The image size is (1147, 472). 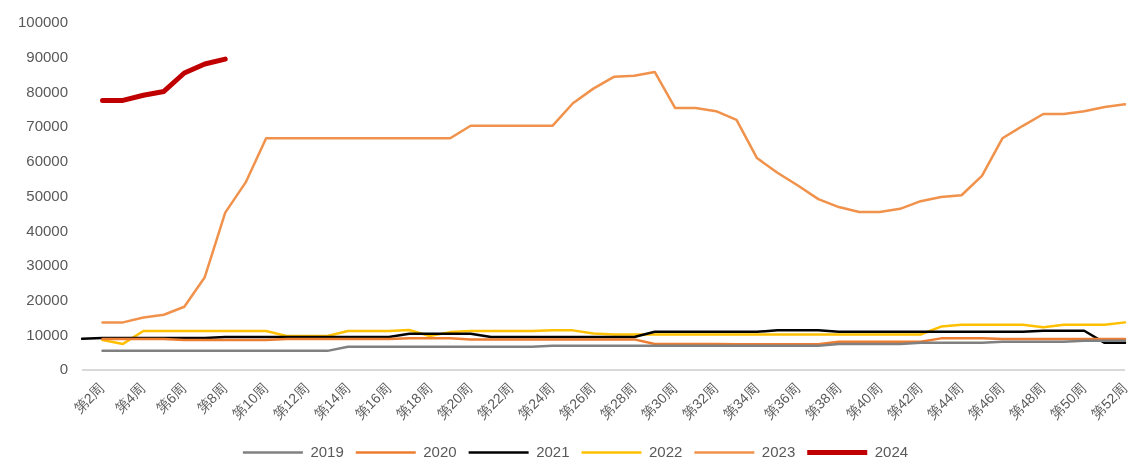 I want to click on y-tick-label: 20000, so click(x=47, y=299).